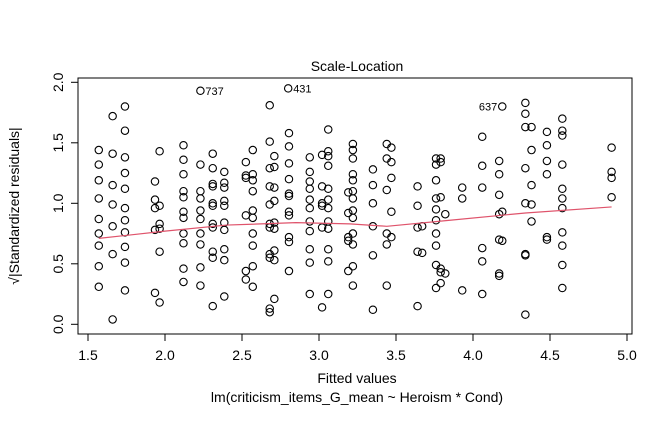  I want to click on point-labels: 737 431 637, so click(351, 98).